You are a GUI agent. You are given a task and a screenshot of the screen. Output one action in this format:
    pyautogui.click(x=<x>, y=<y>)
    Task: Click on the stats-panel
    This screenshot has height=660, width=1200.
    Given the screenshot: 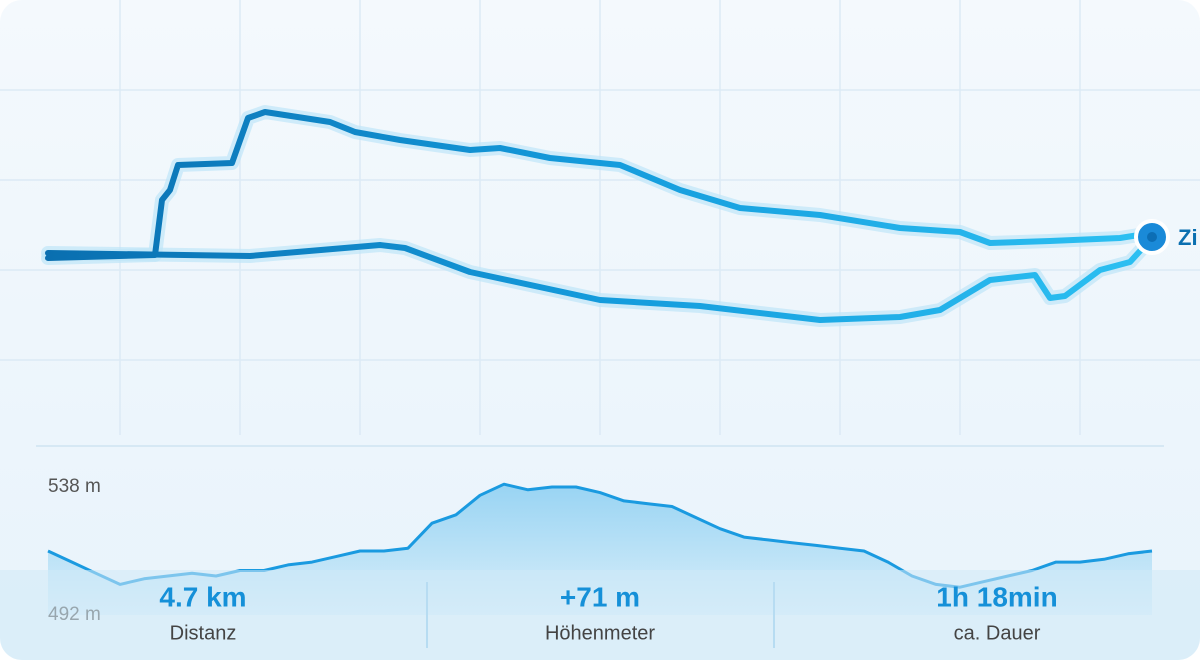 What is the action you would take?
    pyautogui.click(x=600, y=615)
    